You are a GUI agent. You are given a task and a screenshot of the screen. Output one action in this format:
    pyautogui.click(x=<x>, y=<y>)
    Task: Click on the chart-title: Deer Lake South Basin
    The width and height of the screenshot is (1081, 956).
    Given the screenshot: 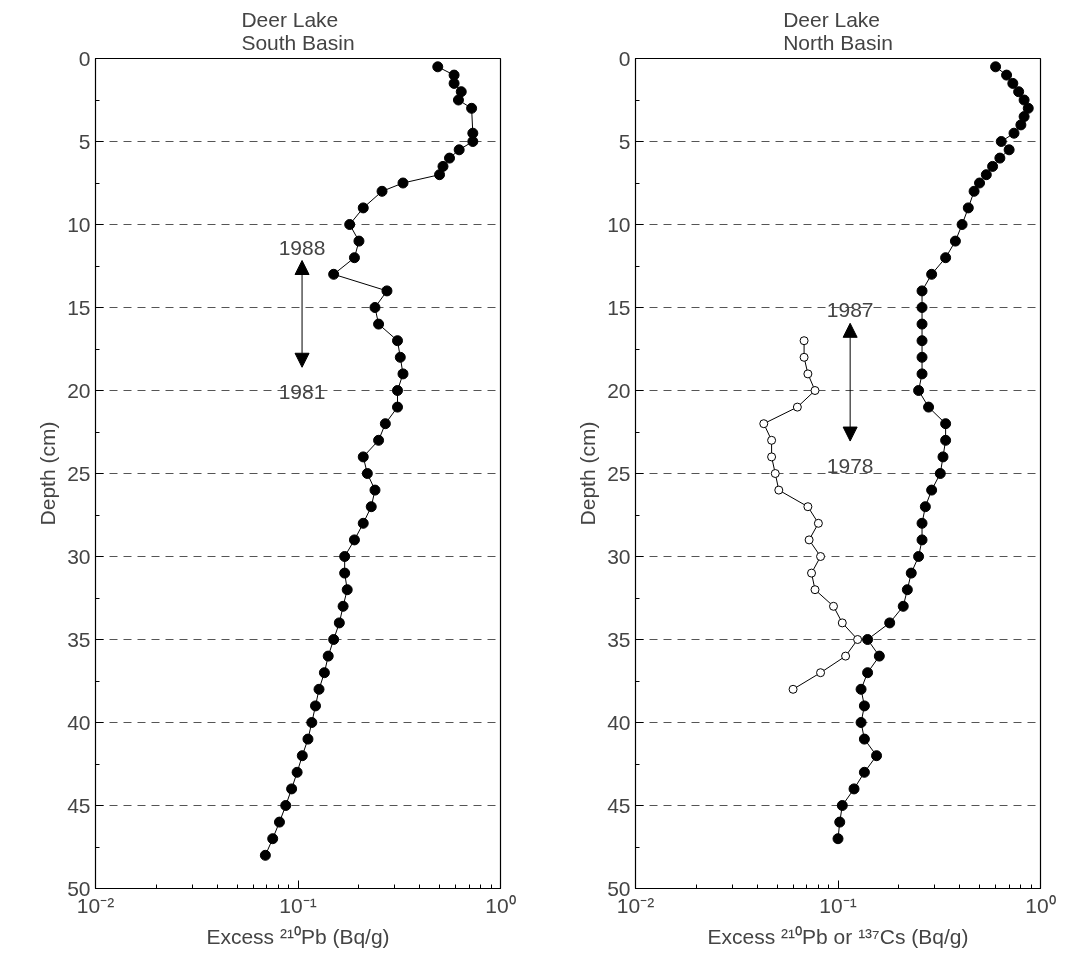 What is the action you would take?
    pyautogui.click(x=298, y=30)
    